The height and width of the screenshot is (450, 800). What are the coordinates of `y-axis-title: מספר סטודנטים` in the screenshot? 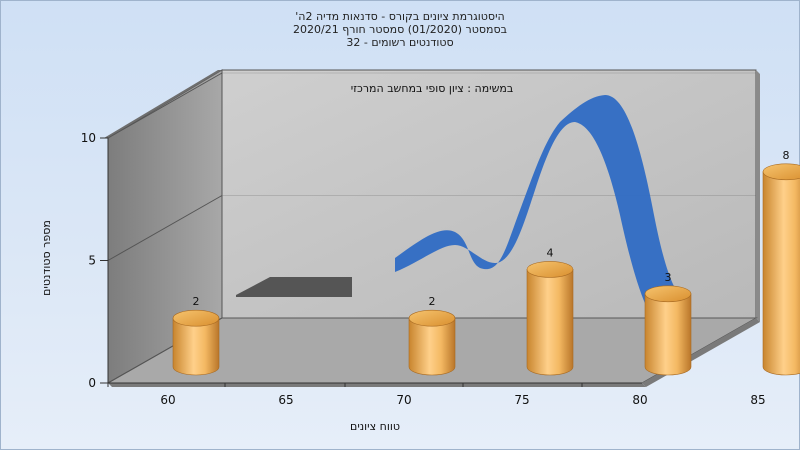 It's located at (46, 258).